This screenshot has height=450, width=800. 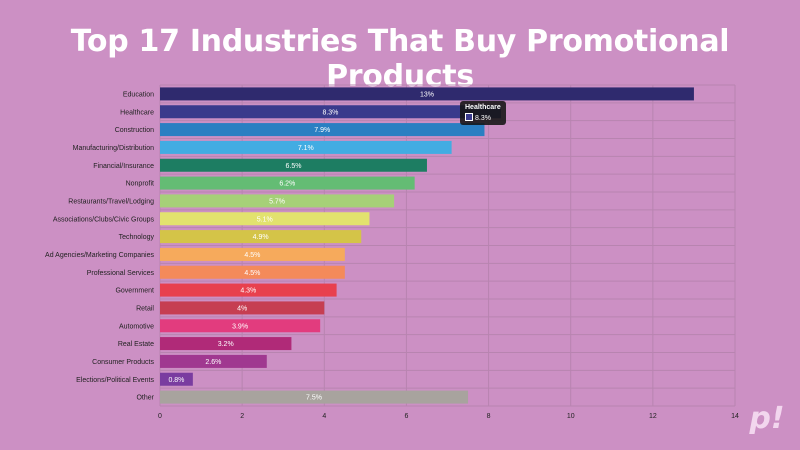 What do you see at coordinates (138, 94) in the screenshot?
I see `category-label: Education` at bounding box center [138, 94].